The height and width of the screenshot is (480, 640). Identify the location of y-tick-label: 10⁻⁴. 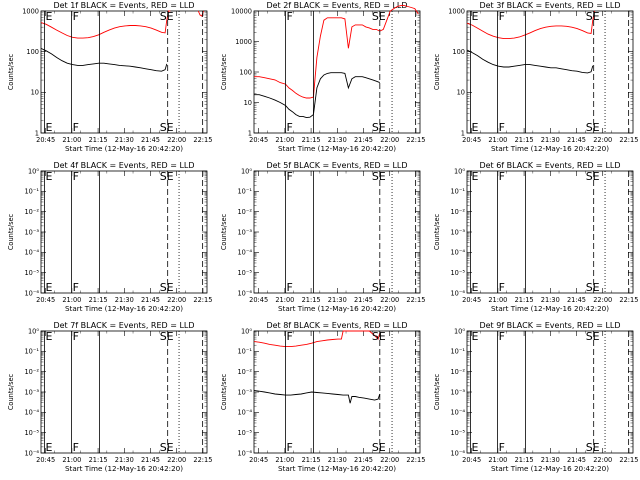
(457, 253).